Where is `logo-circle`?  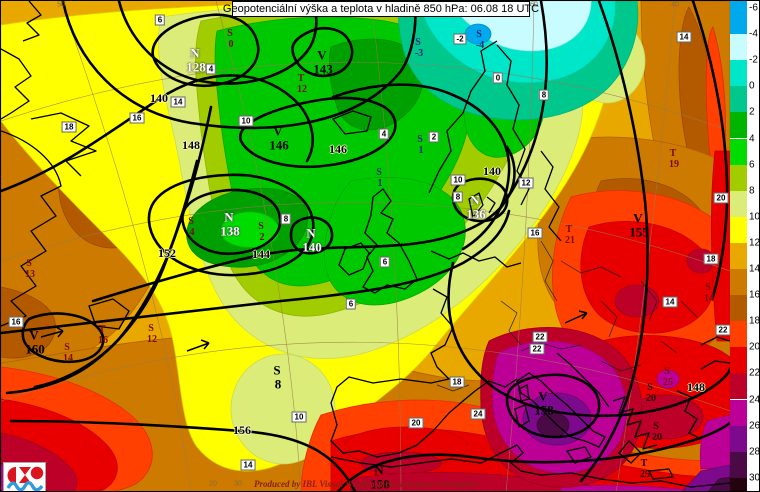 logo-circle is located at coordinates (37, 473).